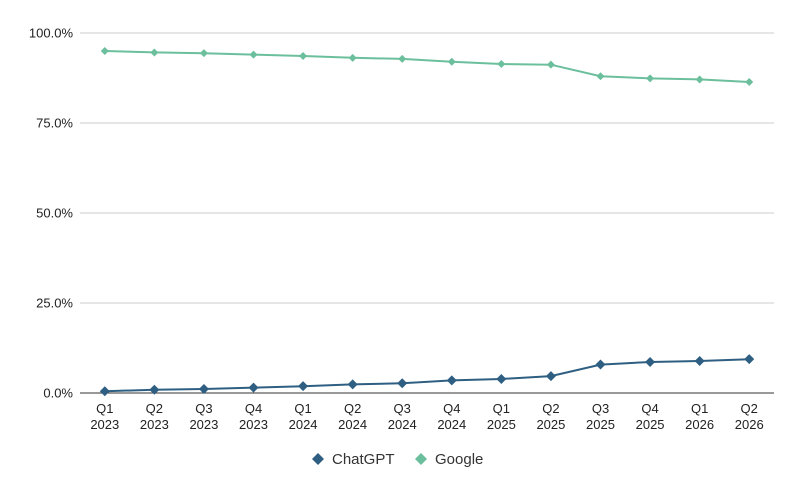 This screenshot has width=798, height=493. I want to click on x-tick-label: Q4 2023, so click(253, 416).